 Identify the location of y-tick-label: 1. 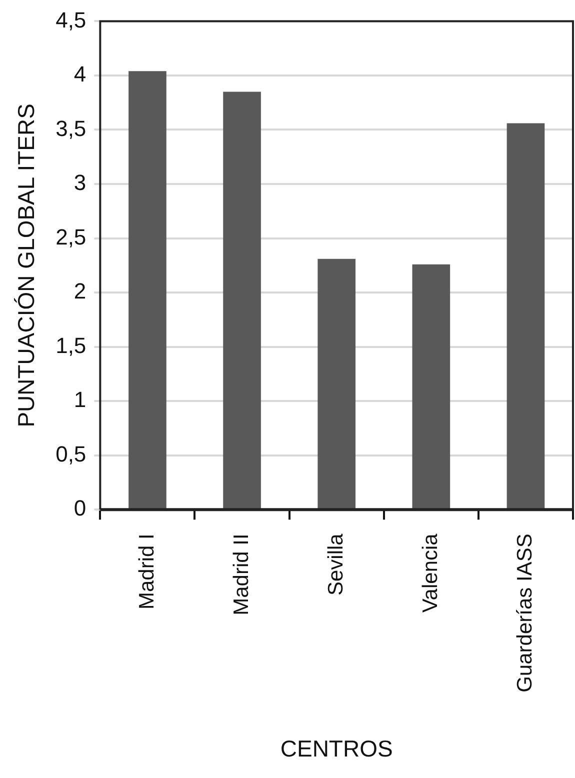
(80, 399).